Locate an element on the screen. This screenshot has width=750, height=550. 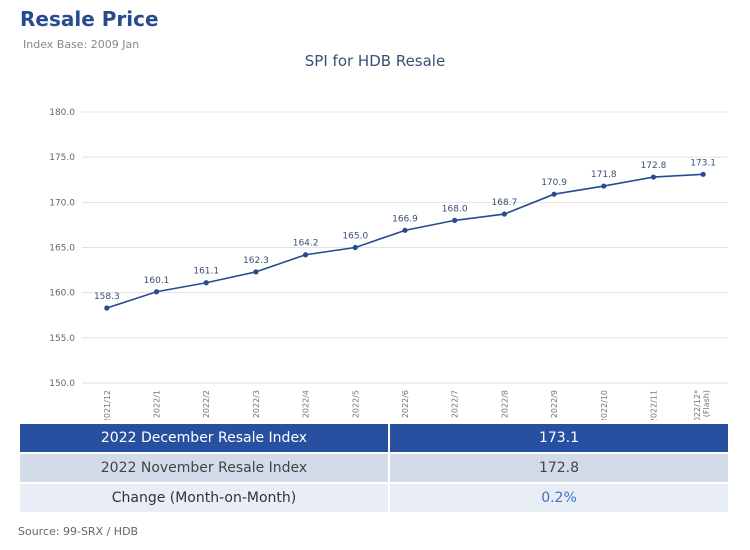
x-tick-label: 2022/5 is located at coordinates (355, 404).